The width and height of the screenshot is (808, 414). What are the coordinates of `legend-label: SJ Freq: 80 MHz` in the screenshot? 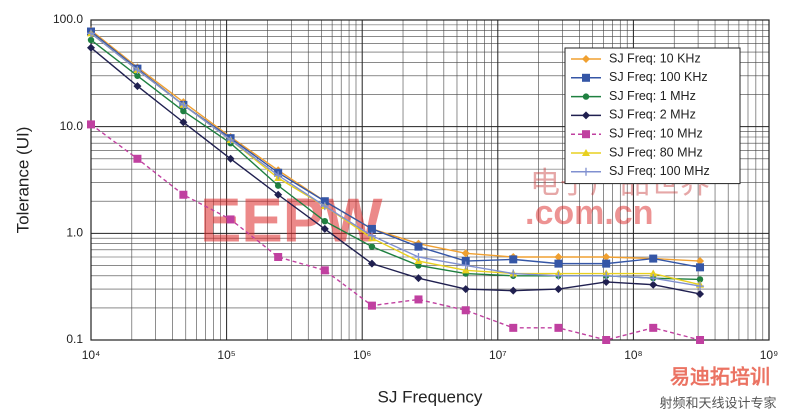 It's located at (656, 152).